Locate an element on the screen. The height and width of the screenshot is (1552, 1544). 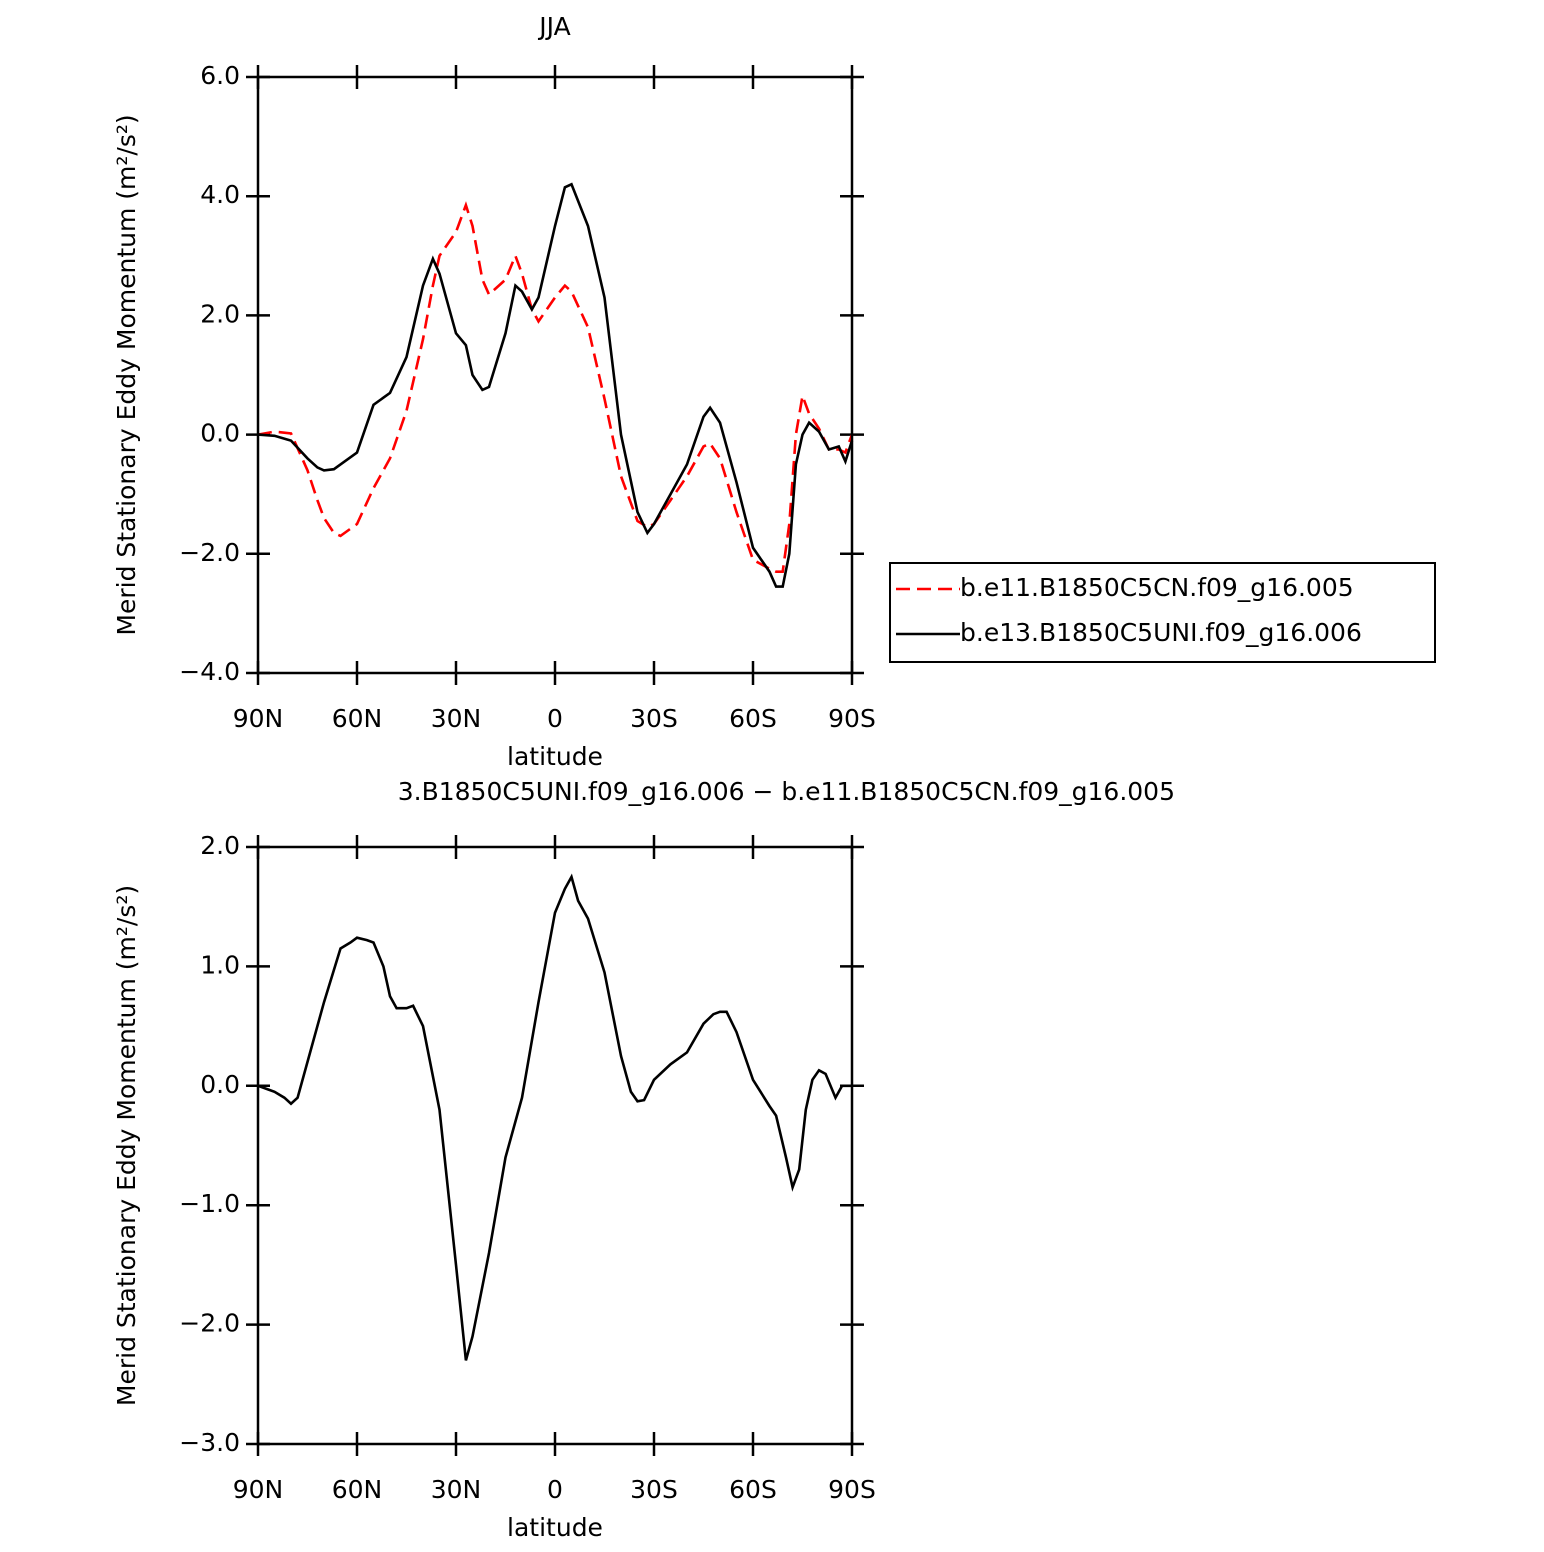
legend-box is located at coordinates (1162, 612).